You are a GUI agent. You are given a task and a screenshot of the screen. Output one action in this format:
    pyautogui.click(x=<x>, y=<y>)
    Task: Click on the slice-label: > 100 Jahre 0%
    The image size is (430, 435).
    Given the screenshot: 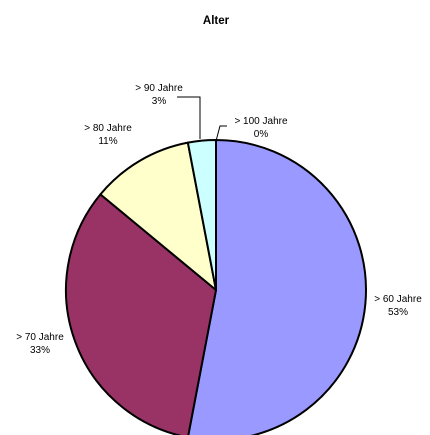 What is the action you would take?
    pyautogui.click(x=261, y=128)
    